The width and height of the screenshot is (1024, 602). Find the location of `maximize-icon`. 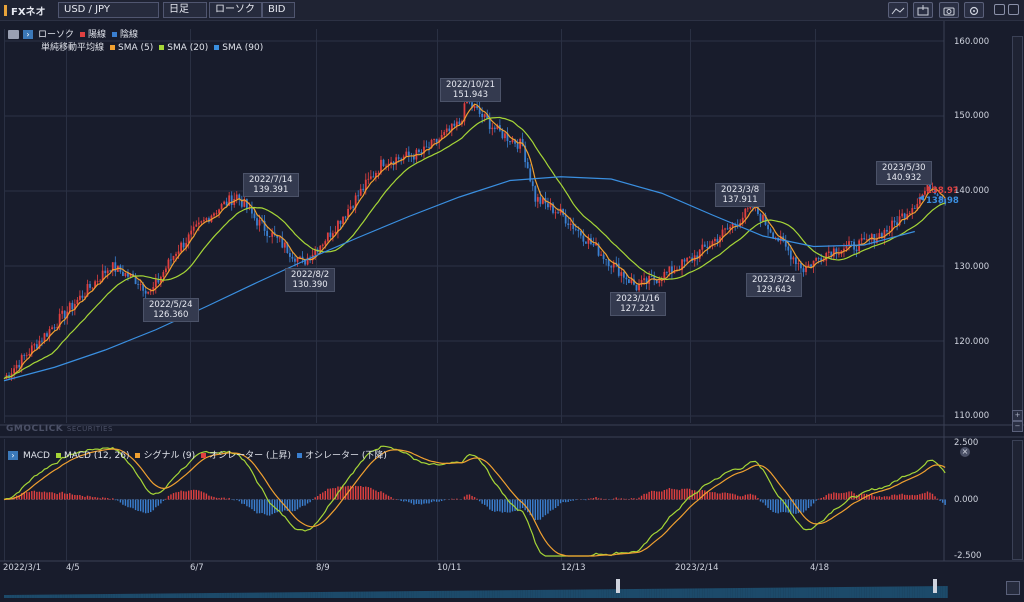

maximize-icon is located at coordinates (999, 9).